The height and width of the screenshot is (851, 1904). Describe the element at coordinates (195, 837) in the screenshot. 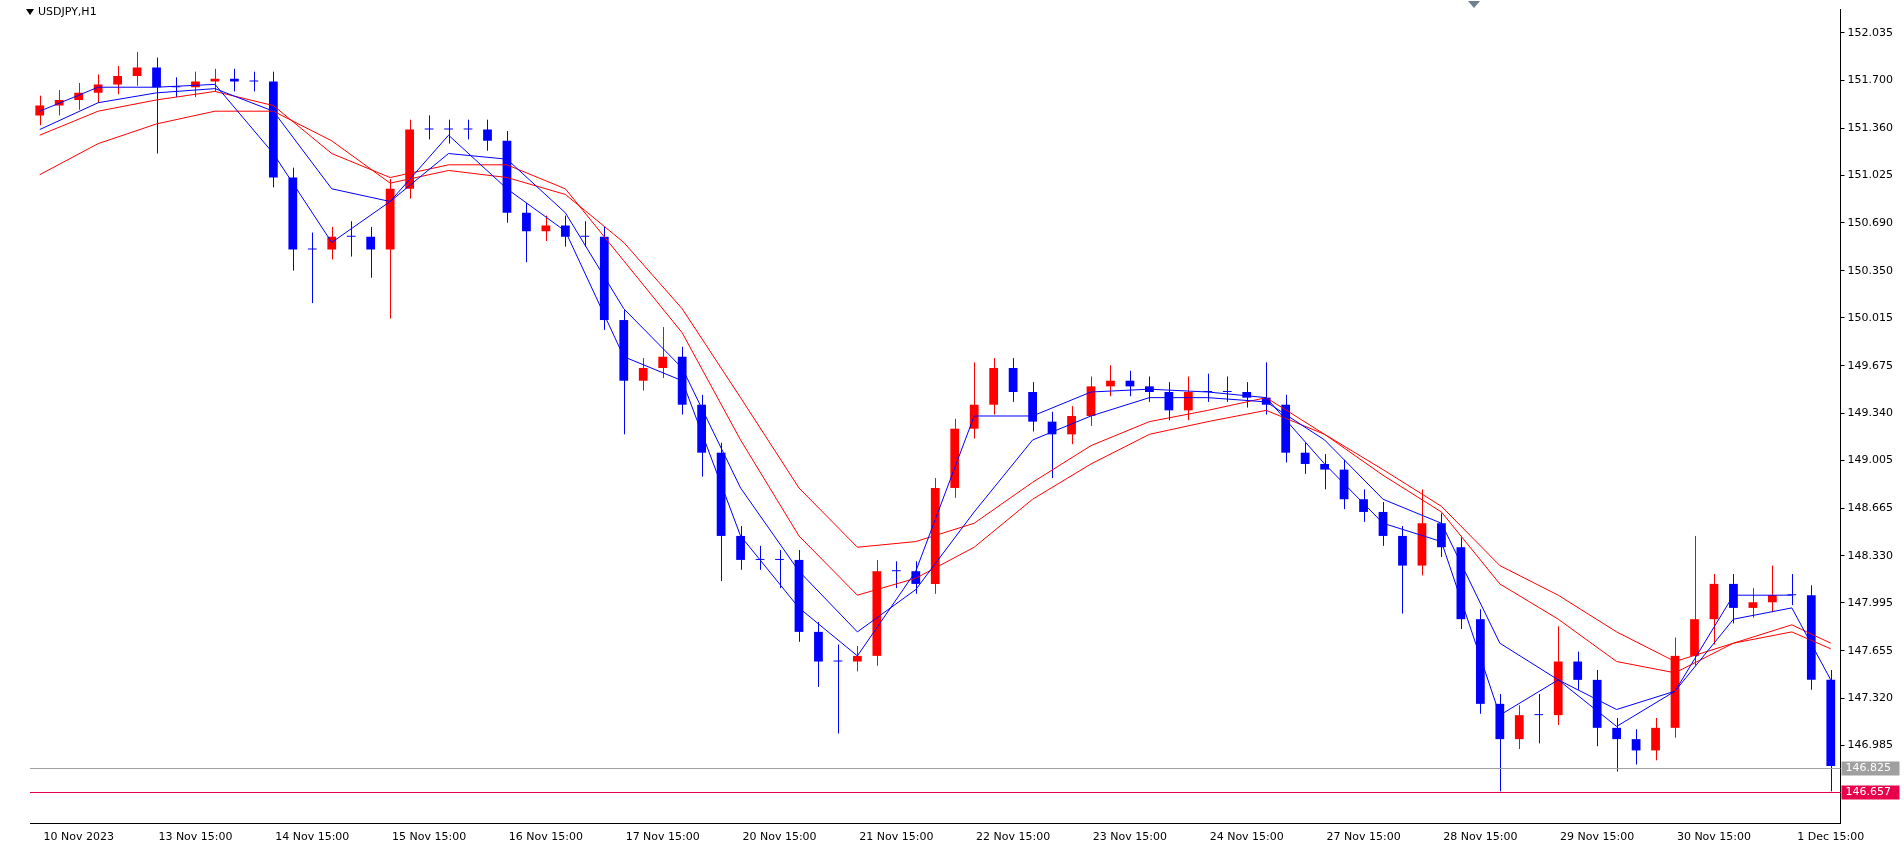

I see `x-tick-label: 13 Nov 15:00` at that location.